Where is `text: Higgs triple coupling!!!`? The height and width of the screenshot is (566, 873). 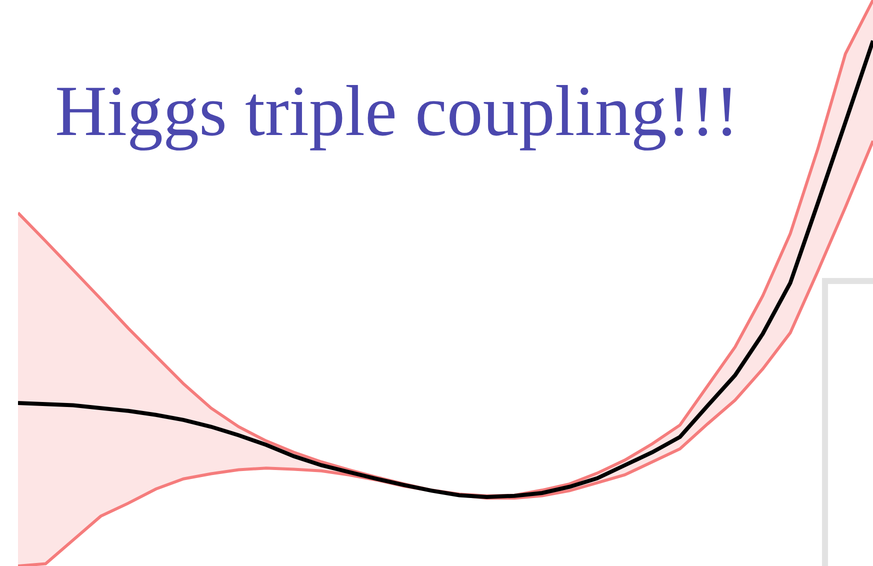 text: Higgs triple coupling!!! is located at coordinates (397, 111).